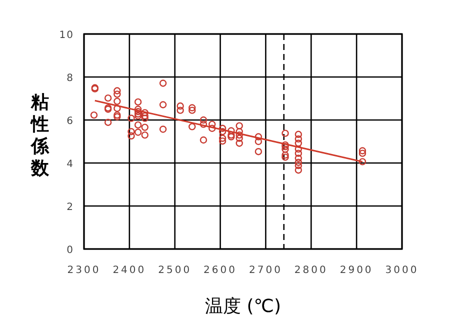 Image resolution: width=450 pixels, height=324 pixels. What do you see at coordinates (70, 207) in the screenshot?
I see `y-tick-label: 2` at bounding box center [70, 207].